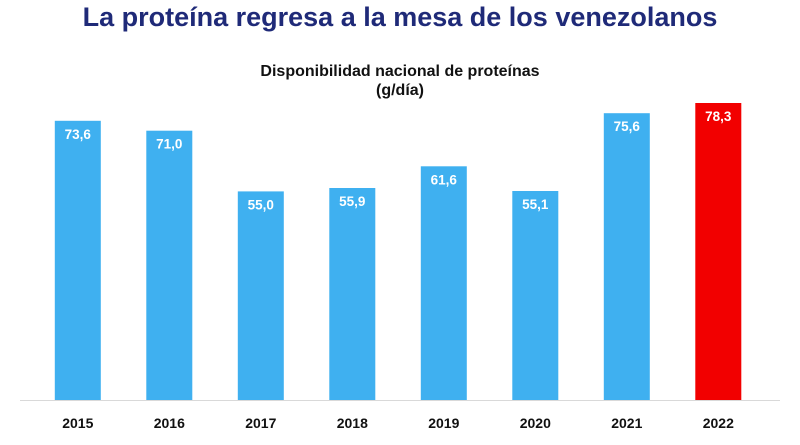  What do you see at coordinates (626, 256) in the screenshot?
I see `bar-2021` at bounding box center [626, 256].